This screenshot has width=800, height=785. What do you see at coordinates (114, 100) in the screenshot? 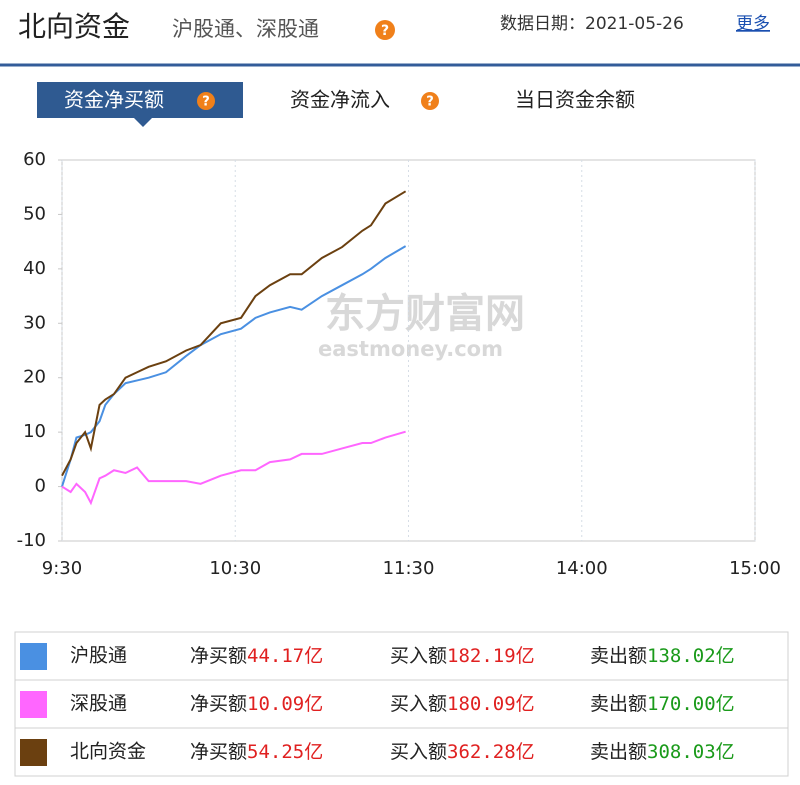
I see `tab: 资金净买额` at bounding box center [114, 100].